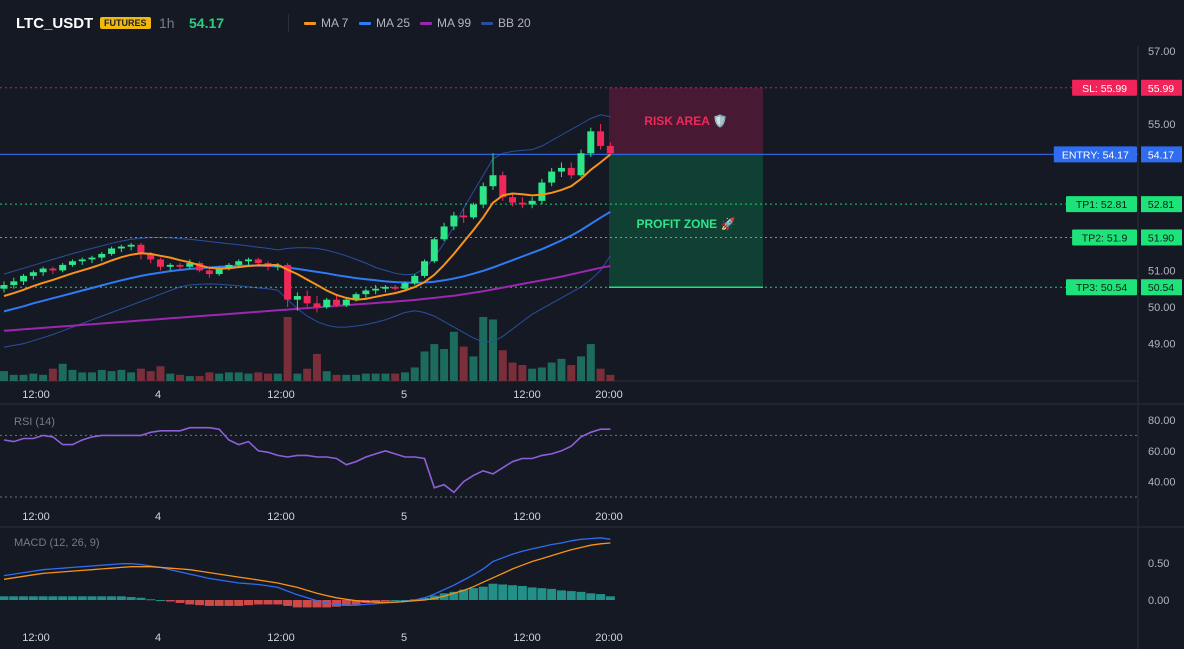 Image resolution: width=1184 pixels, height=649 pixels. I want to click on axis-price-text: 52.81, so click(1161, 205).